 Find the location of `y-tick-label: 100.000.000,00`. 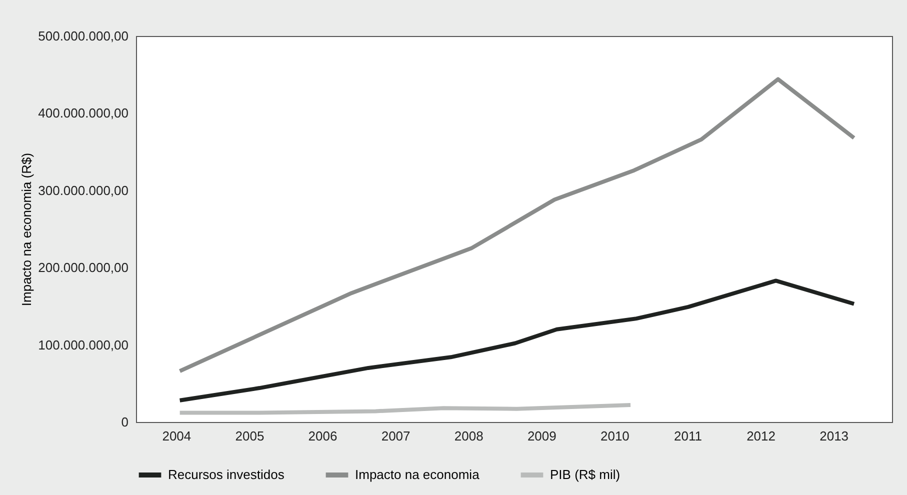

y-tick-label: 100.000.000,00 is located at coordinates (83, 344).